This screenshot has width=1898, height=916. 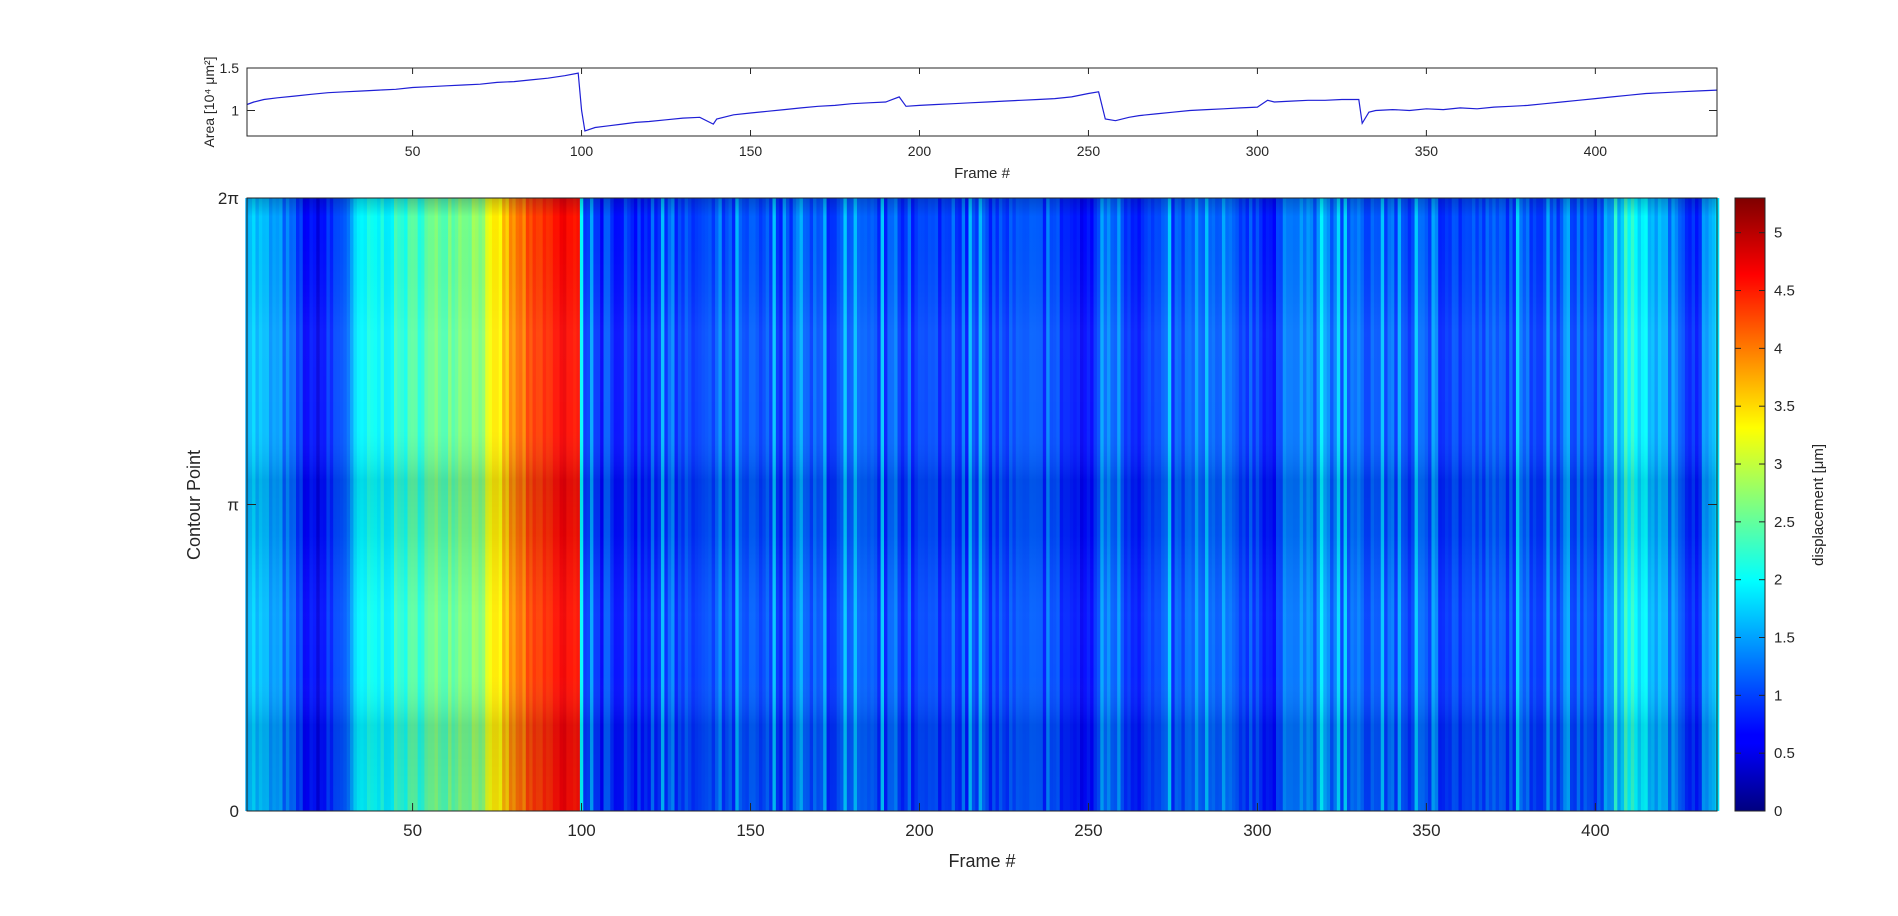 What do you see at coordinates (1778, 233) in the screenshot?
I see `colorbar-tick-label: 5` at bounding box center [1778, 233].